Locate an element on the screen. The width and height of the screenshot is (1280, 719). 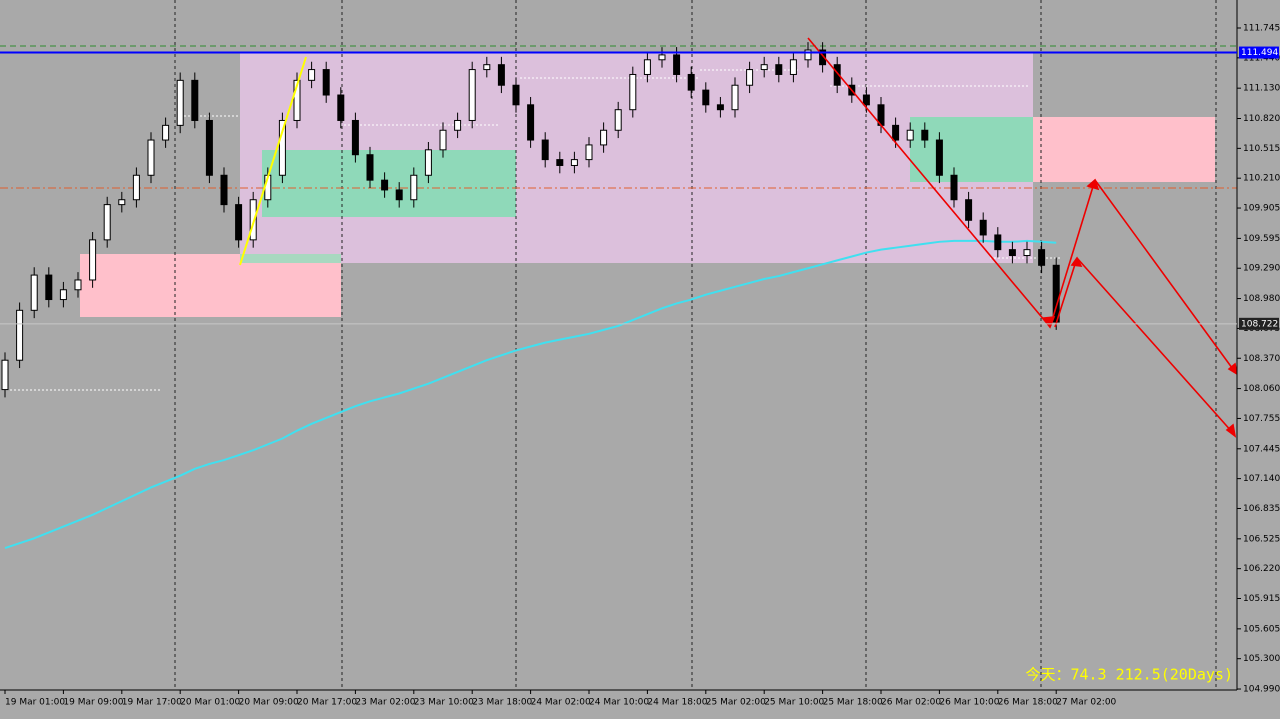
x-tick-label: 24 Mar 18:00 is located at coordinates (677, 703).